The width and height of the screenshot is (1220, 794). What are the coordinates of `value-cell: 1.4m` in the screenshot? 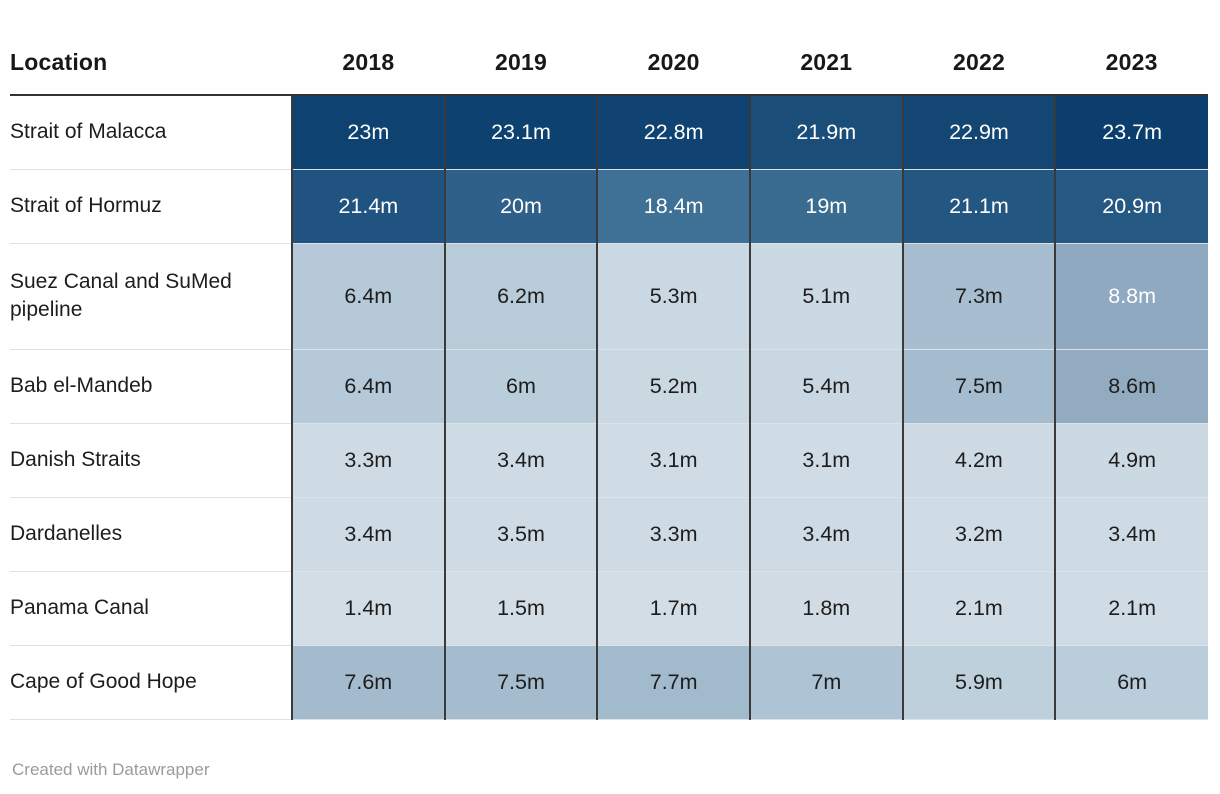 It's located at (368, 608).